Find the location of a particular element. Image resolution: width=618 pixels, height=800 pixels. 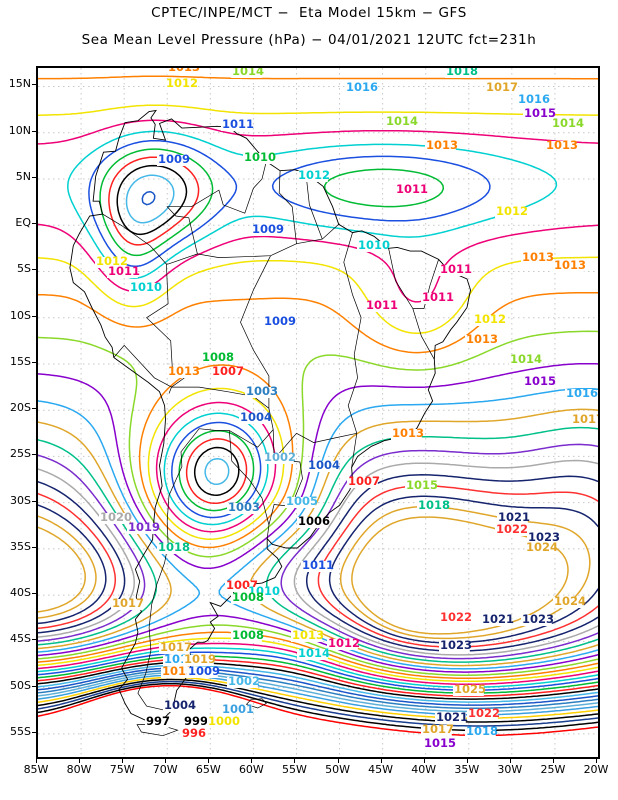

x-tick-label: 75W is located at coordinates (122, 769).